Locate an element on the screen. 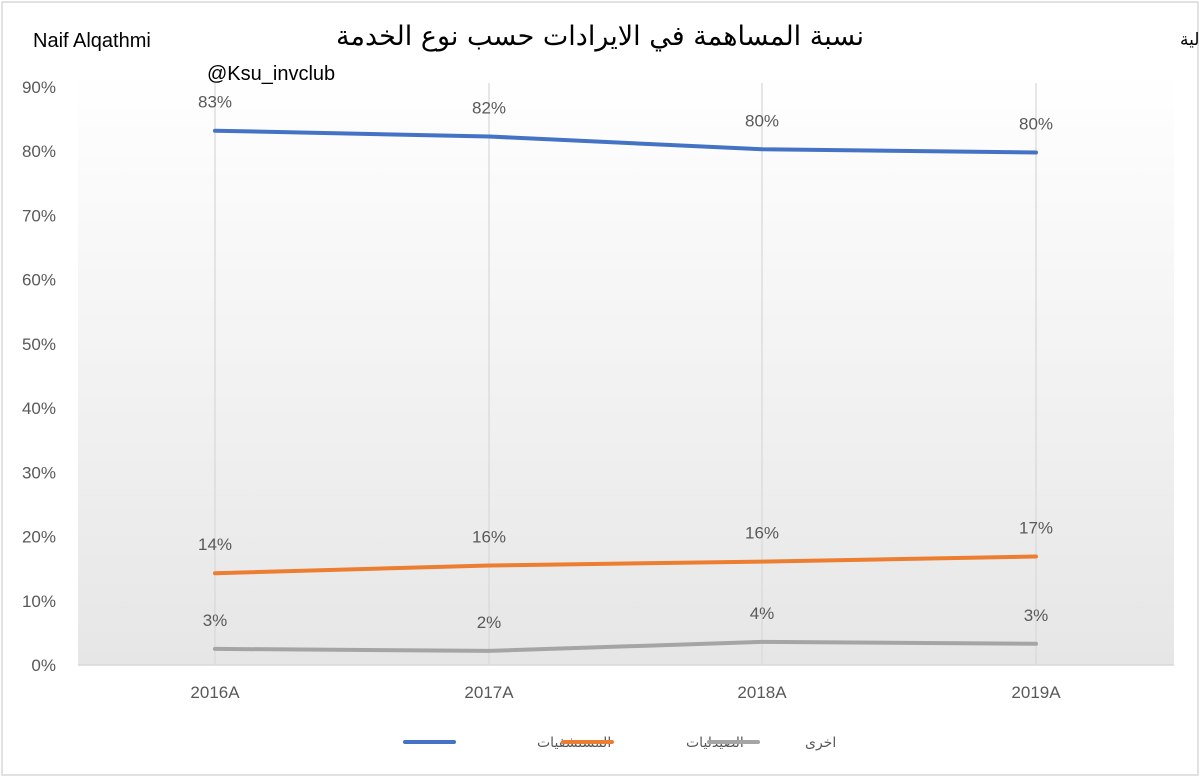 The image size is (1200, 777). x-tick-label: 2018A is located at coordinates (762, 692).